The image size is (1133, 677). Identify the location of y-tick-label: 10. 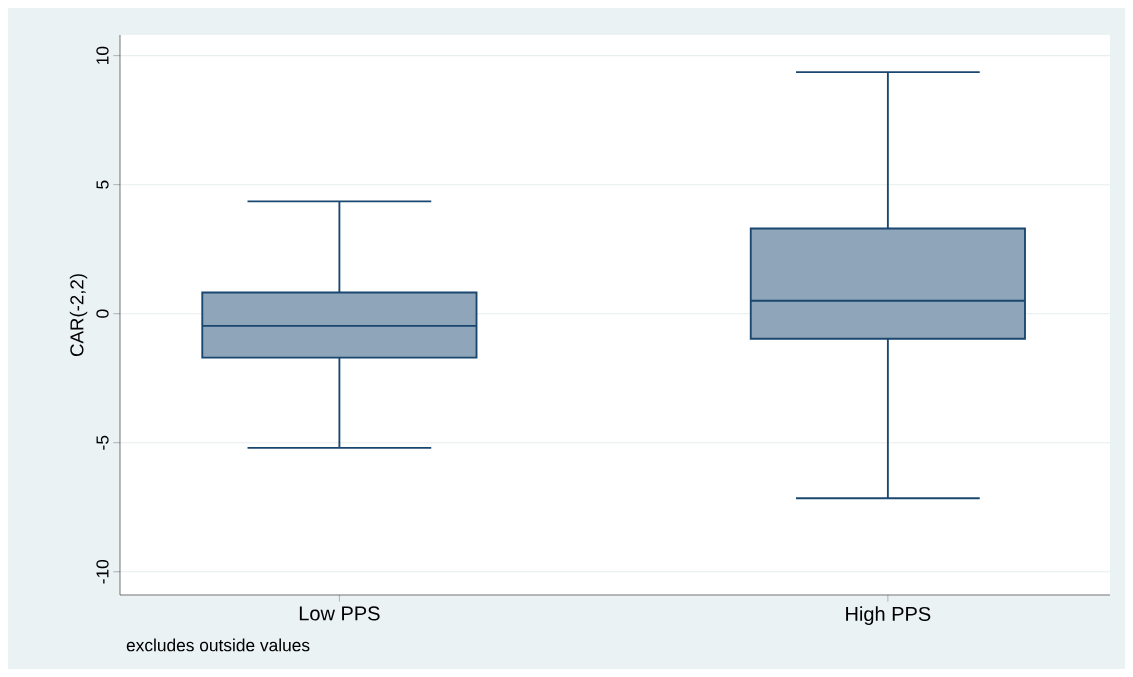
(102, 55).